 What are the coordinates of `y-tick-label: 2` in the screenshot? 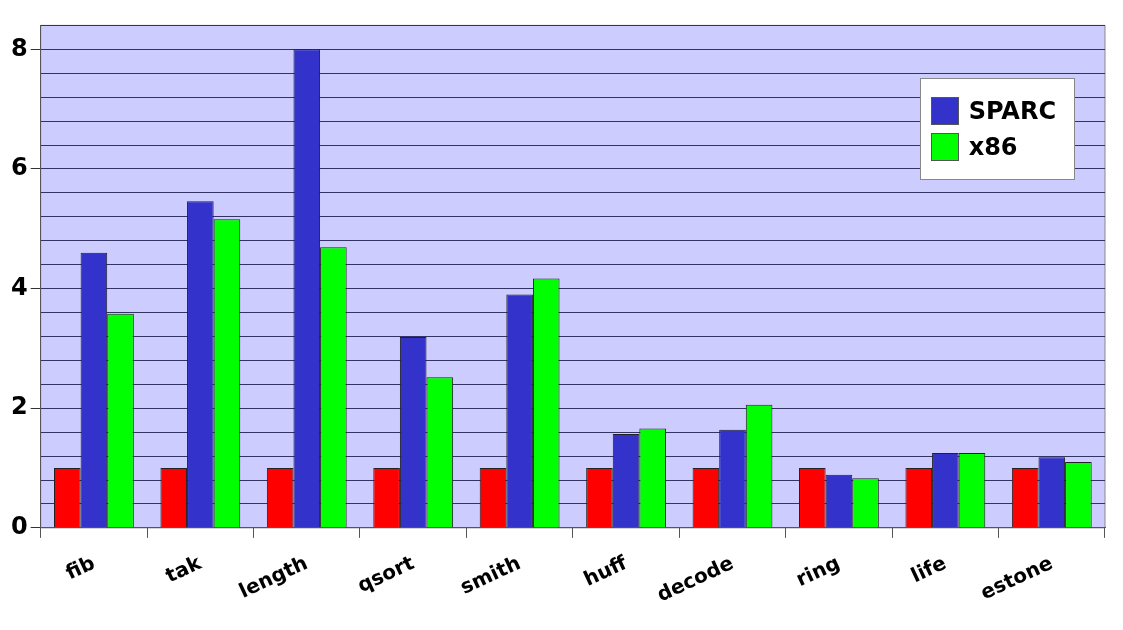 It's located at (19, 406).